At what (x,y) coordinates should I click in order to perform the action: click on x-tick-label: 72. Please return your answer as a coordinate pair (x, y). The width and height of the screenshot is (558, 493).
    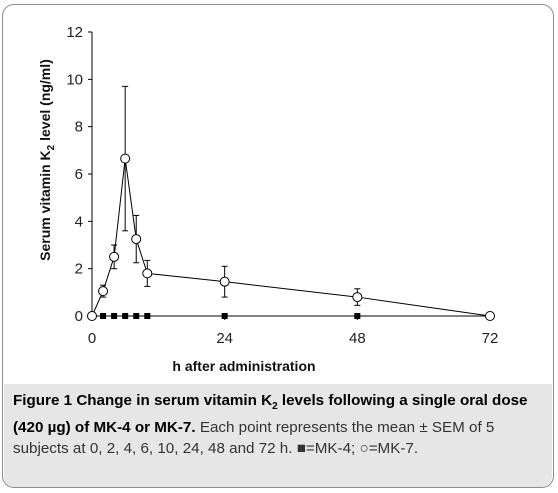
    Looking at the image, I should click on (490, 338).